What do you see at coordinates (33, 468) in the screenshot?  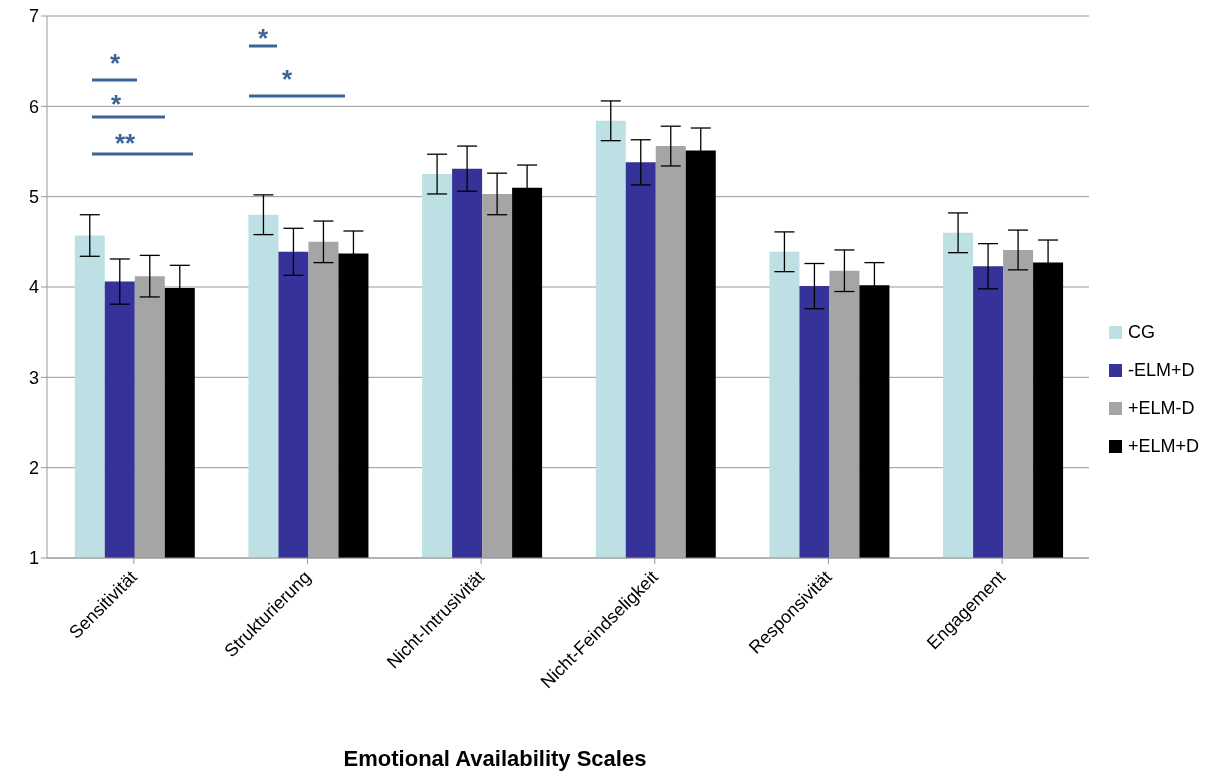 I see `y-tick-label: 2` at bounding box center [33, 468].